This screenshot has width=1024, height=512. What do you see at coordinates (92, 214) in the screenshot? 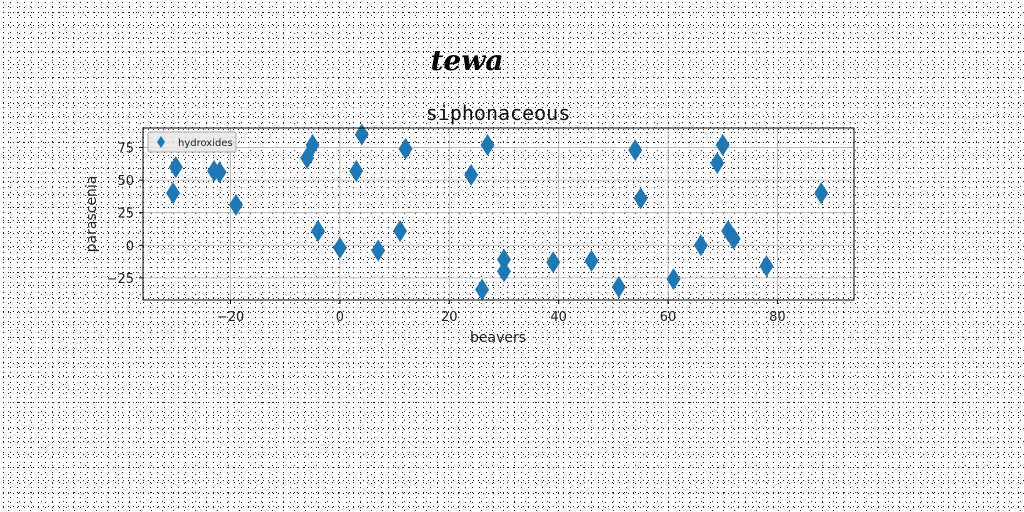
I see `y-axis-label: parascenia` at bounding box center [92, 214].